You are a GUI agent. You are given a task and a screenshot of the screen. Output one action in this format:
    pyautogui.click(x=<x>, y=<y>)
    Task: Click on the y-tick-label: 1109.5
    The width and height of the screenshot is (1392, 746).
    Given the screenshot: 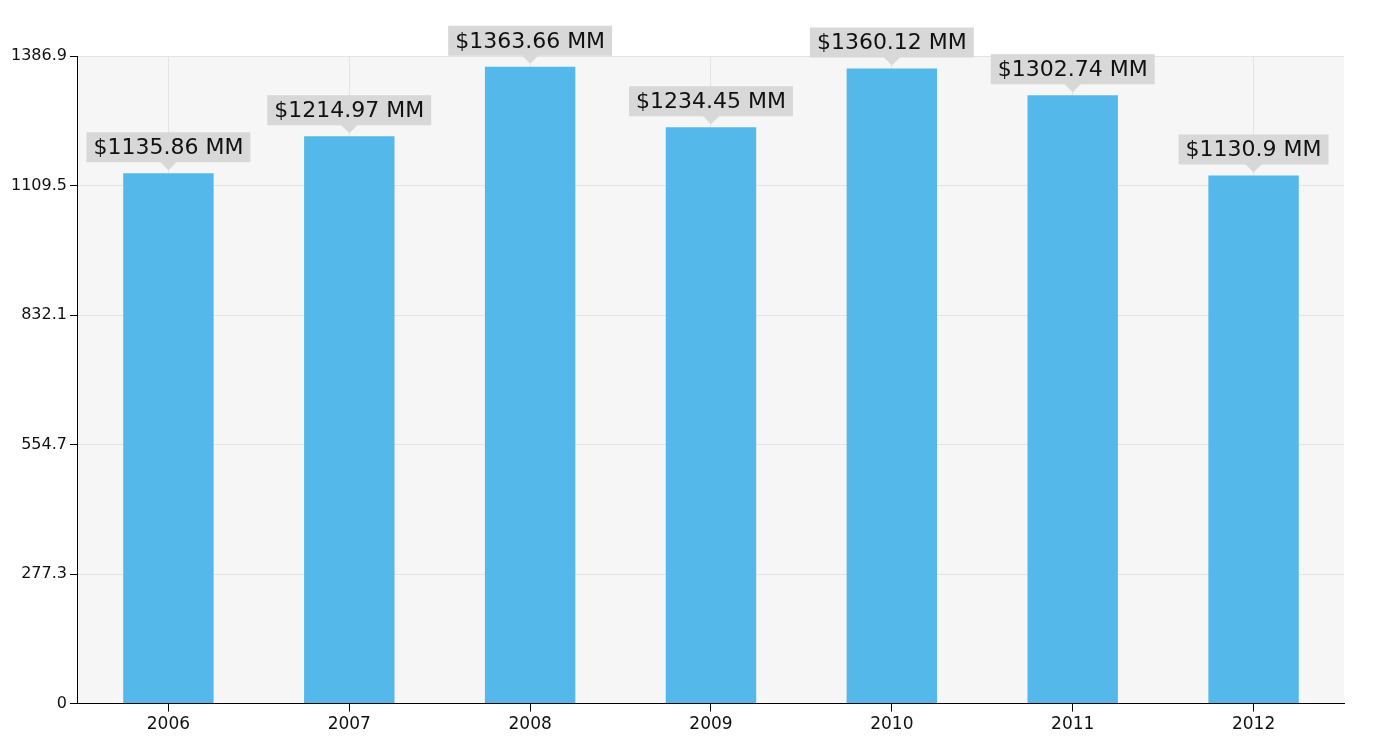 What is the action you would take?
    pyautogui.click(x=39, y=184)
    